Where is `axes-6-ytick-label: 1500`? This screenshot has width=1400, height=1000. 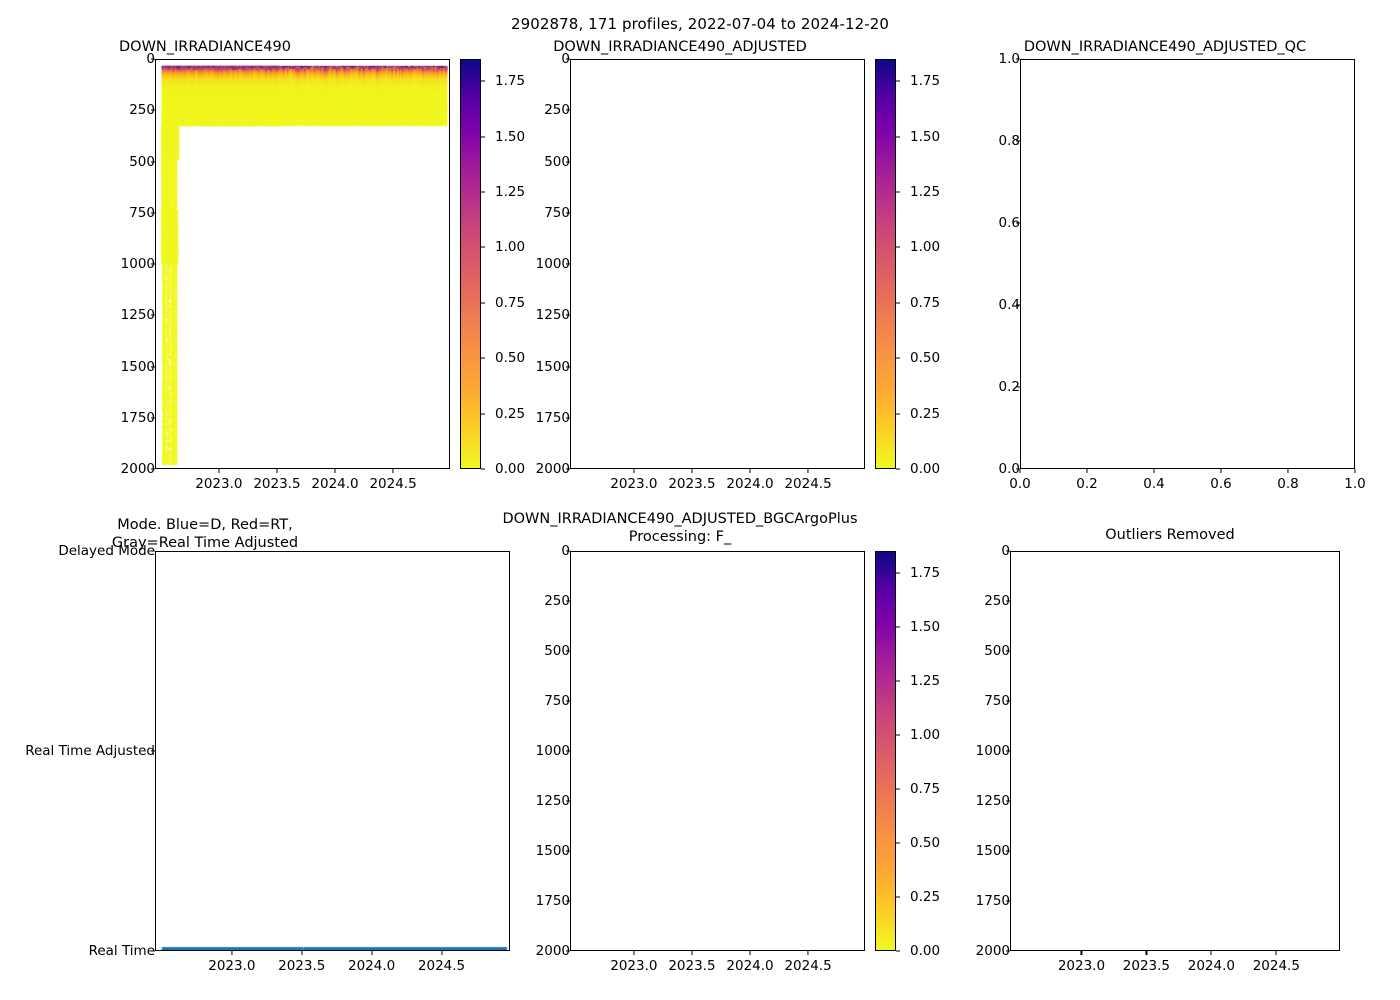 axes-6-ytick-label: 1500 is located at coordinates (992, 851).